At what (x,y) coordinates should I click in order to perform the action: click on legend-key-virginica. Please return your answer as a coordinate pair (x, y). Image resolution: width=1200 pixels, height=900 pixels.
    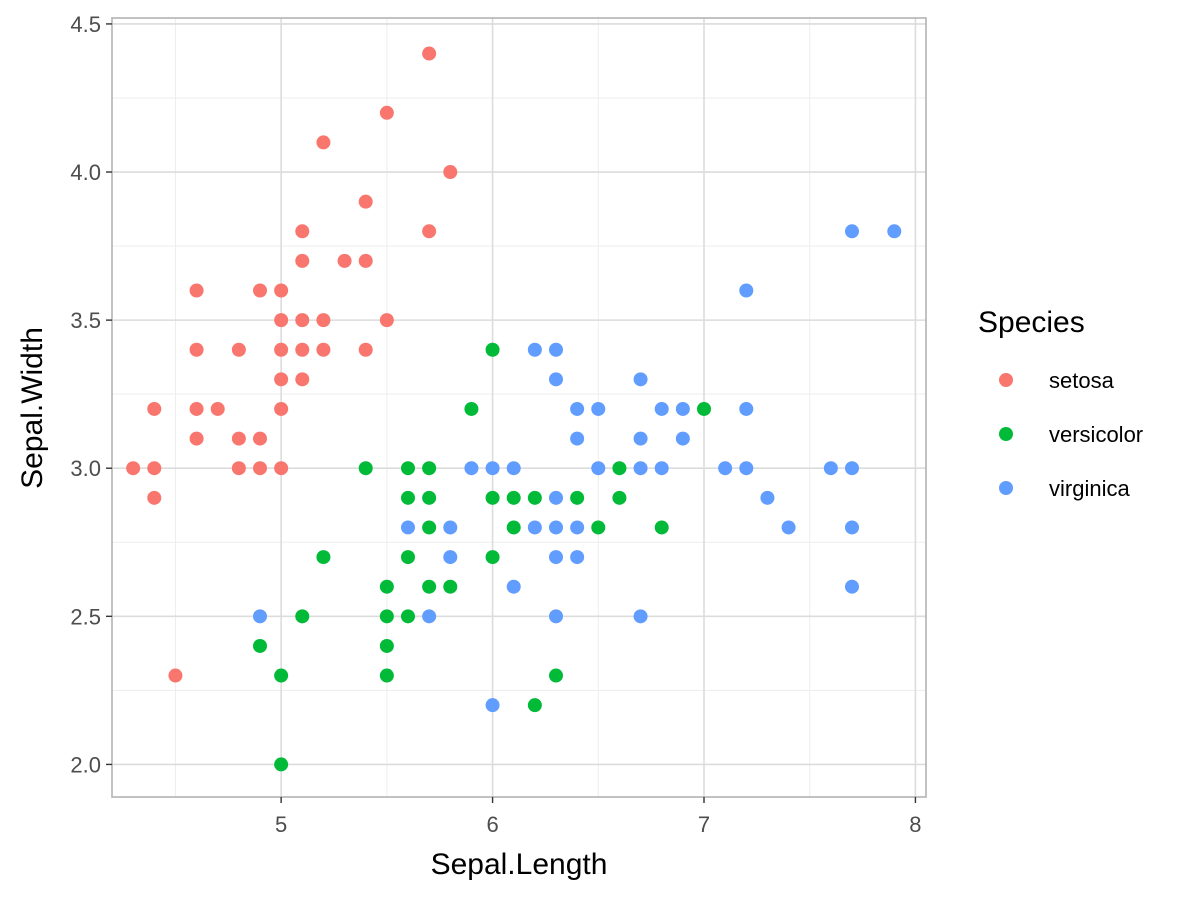
    Looking at the image, I should click on (1006, 488).